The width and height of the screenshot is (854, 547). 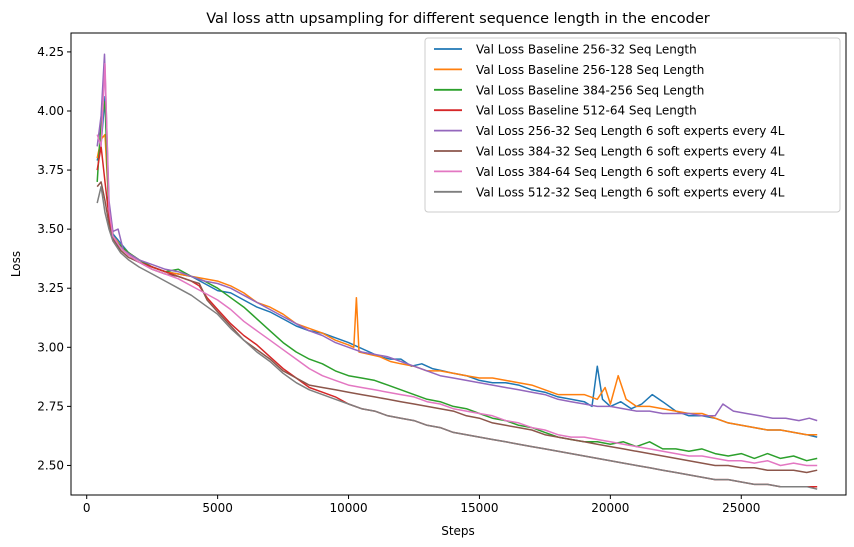 What do you see at coordinates (458, 531) in the screenshot?
I see `x-axis-title: Steps` at bounding box center [458, 531].